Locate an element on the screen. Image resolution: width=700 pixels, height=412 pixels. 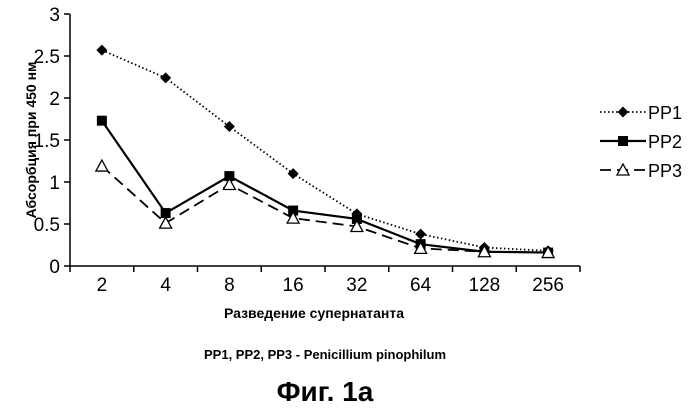
legend-label: PP2 is located at coordinates (665, 142).